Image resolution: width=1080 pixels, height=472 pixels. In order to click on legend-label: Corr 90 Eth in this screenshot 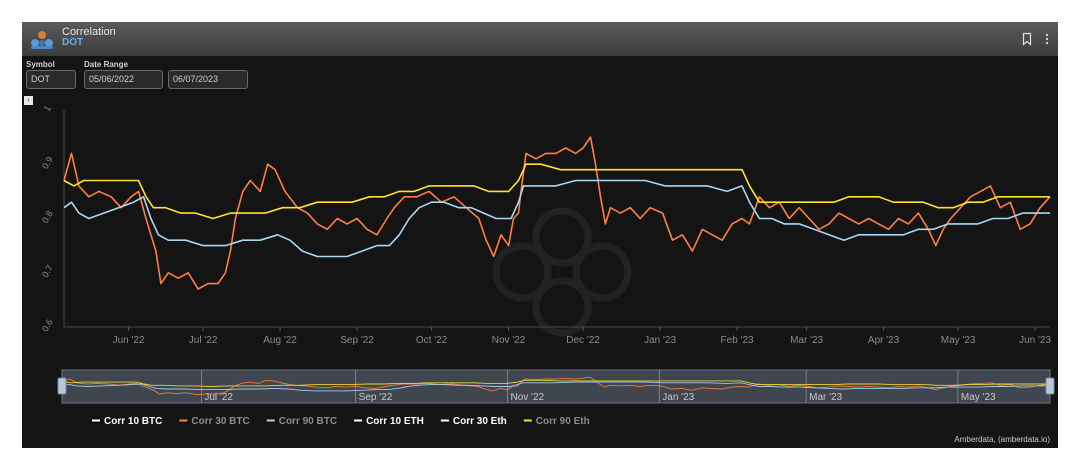, I will do `click(563, 421)`.